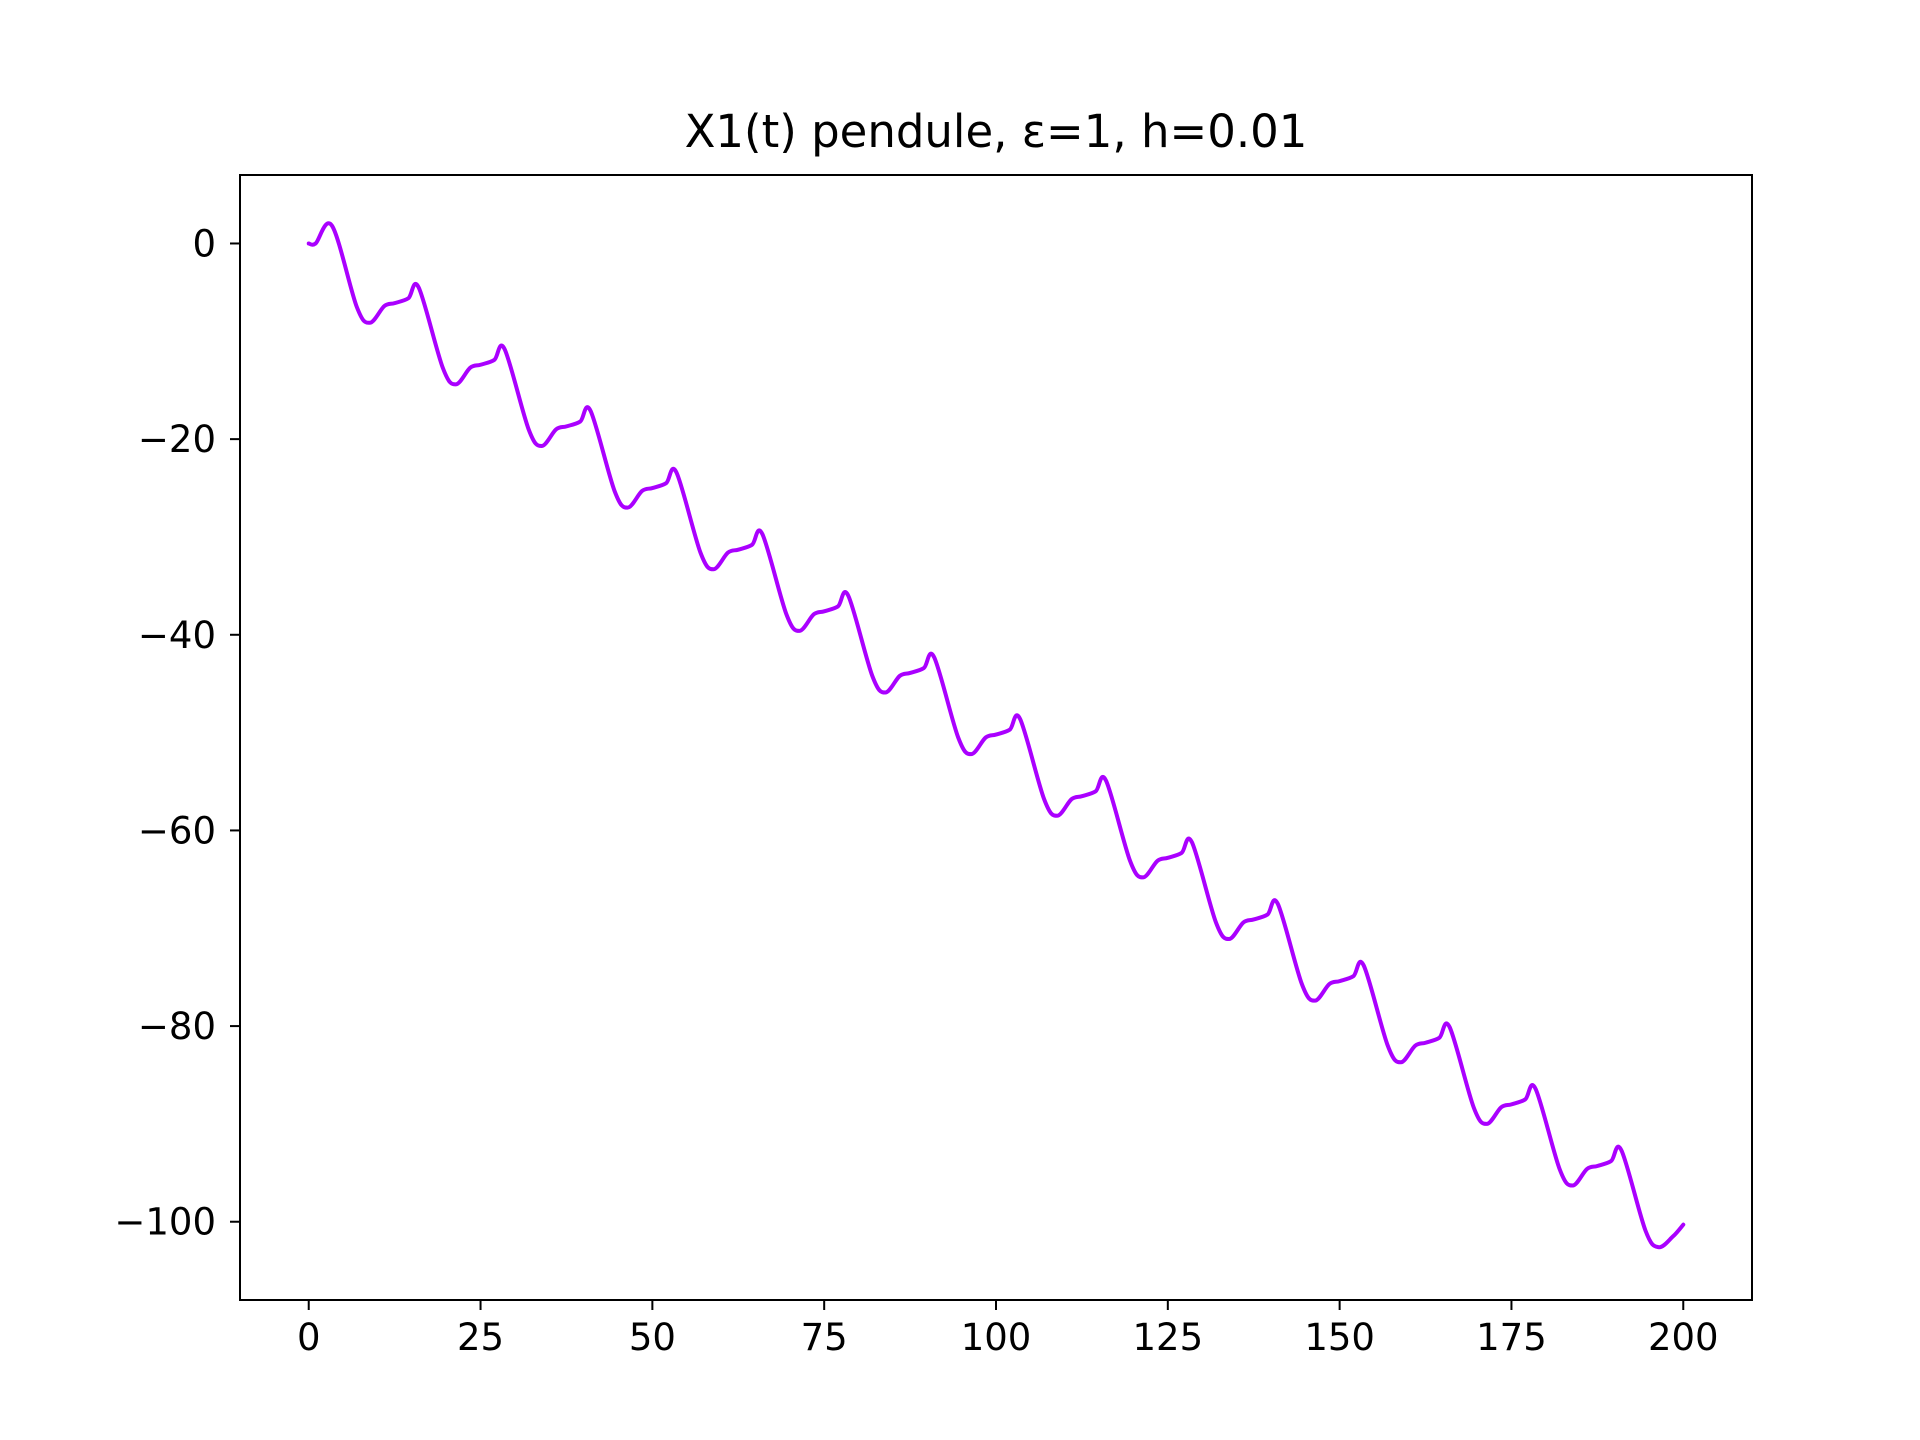  What do you see at coordinates (1339, 1337) in the screenshot?
I see `x-tick-label: 150` at bounding box center [1339, 1337].